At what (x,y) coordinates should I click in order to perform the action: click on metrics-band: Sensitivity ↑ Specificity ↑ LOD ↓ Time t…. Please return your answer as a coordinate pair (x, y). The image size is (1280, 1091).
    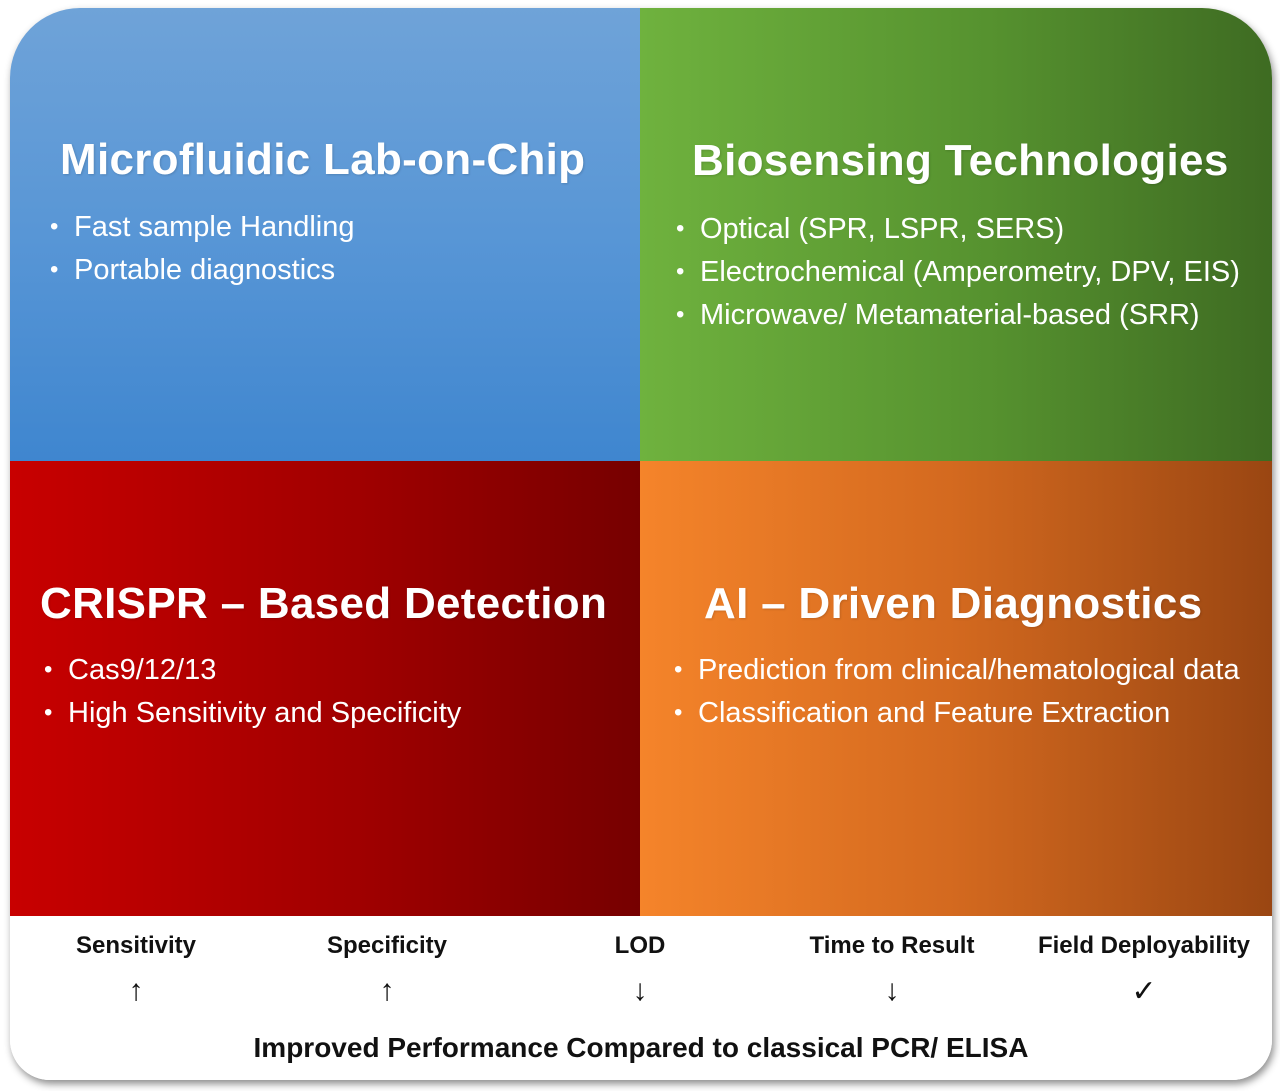
    Looking at the image, I should click on (641, 998).